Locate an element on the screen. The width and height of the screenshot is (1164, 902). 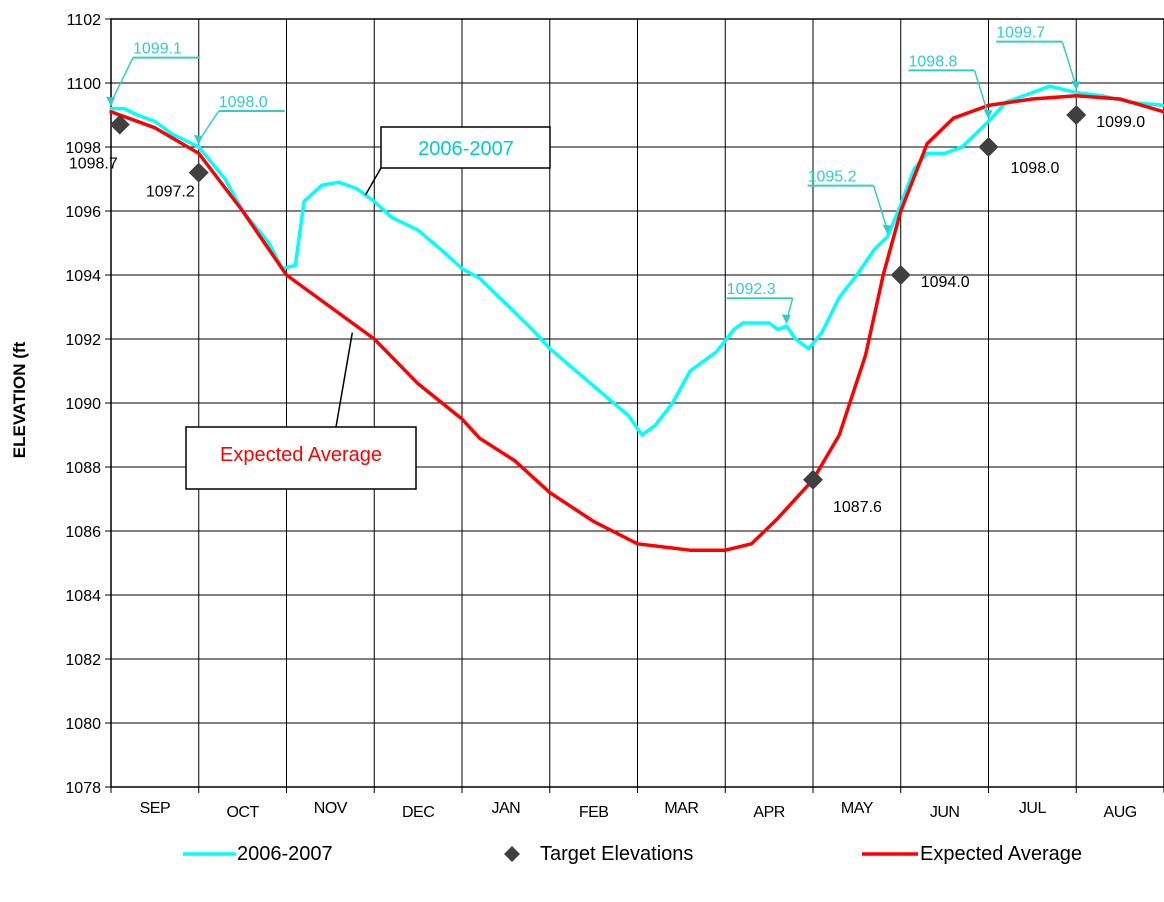
y-tick-label: 1090 is located at coordinates (83, 404).